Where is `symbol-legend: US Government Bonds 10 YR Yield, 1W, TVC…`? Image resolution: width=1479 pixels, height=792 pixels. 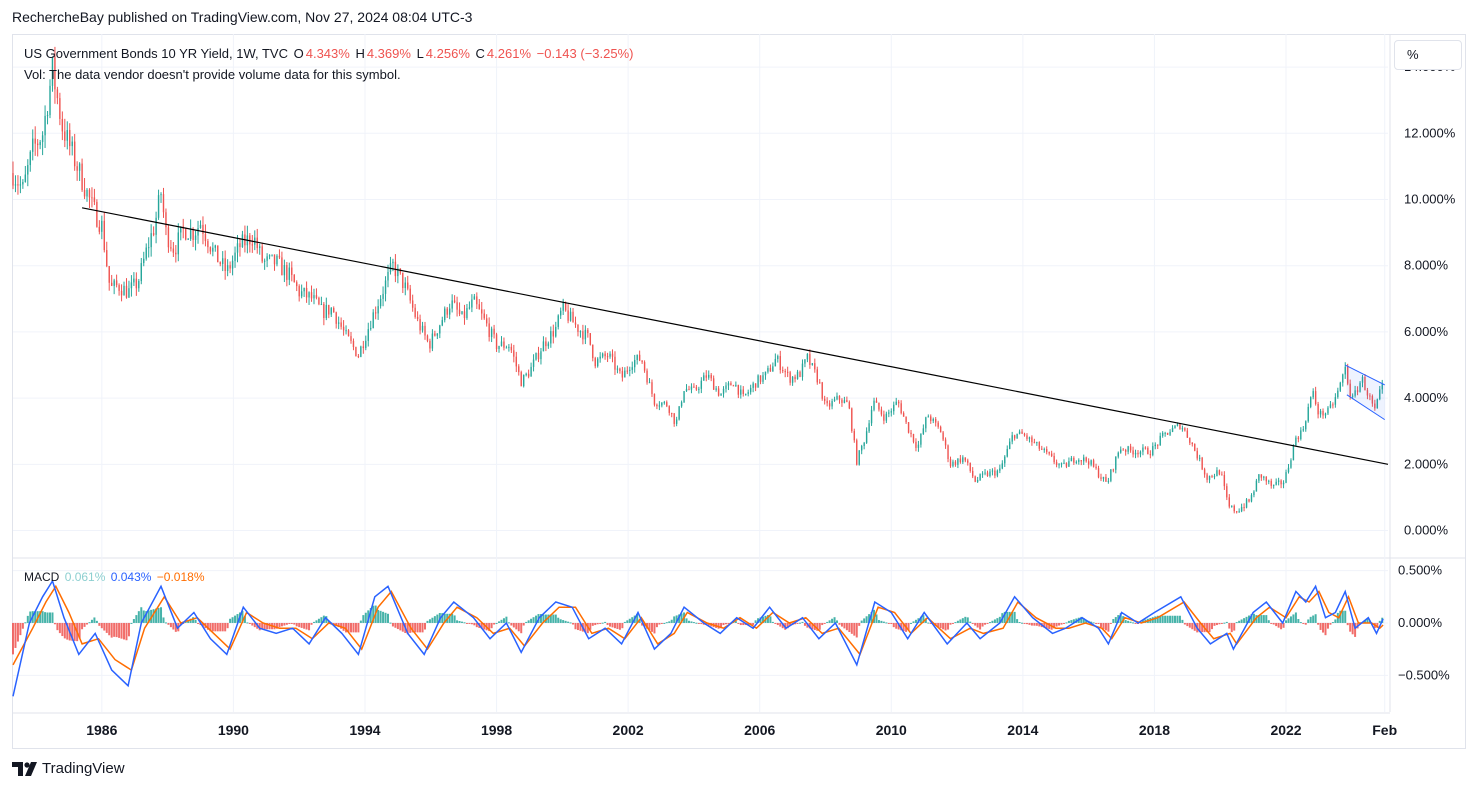
symbol-legend: US Government Bonds 10 YR Yield, 1W, TVC… is located at coordinates (329, 53).